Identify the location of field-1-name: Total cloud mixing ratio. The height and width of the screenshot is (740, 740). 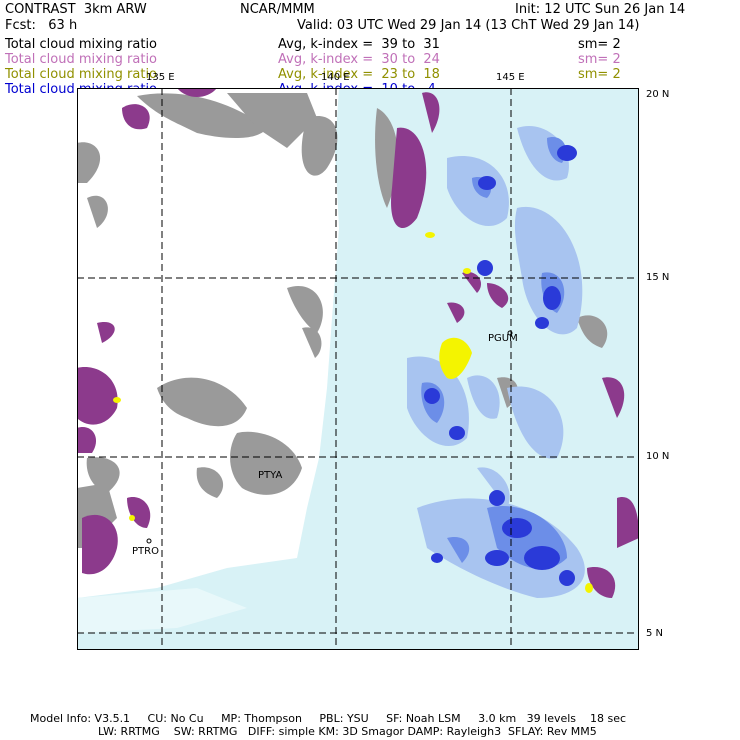
(81, 44).